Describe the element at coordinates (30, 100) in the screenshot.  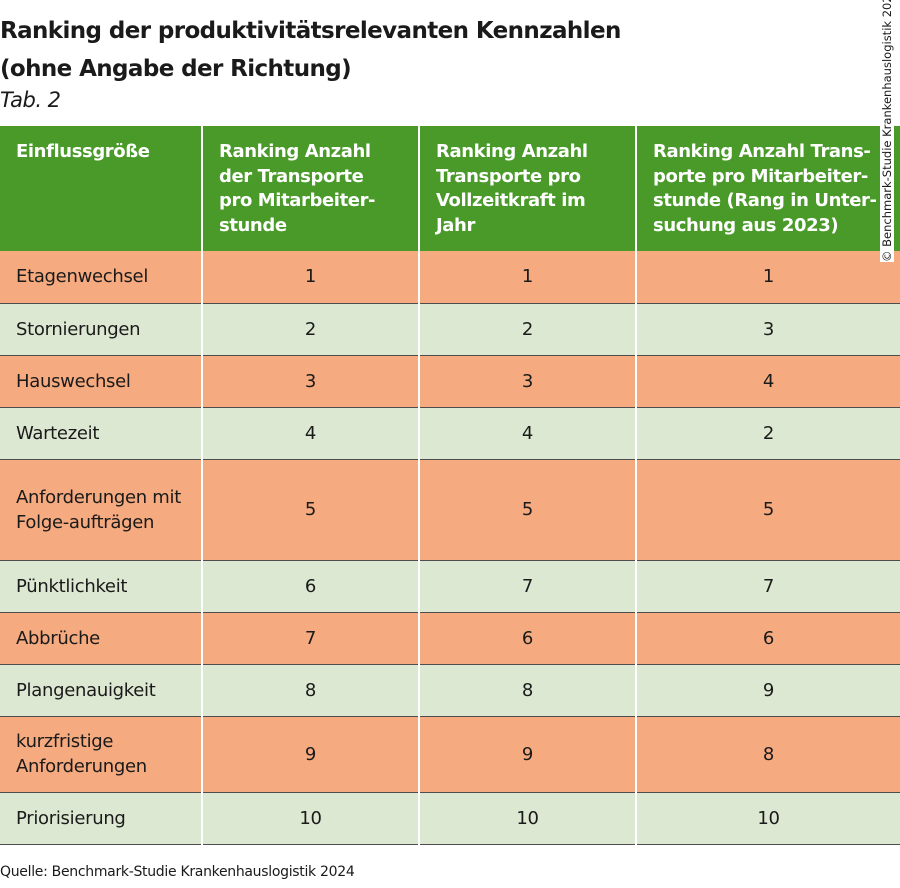
I see `table-label: Tab. 2` at that location.